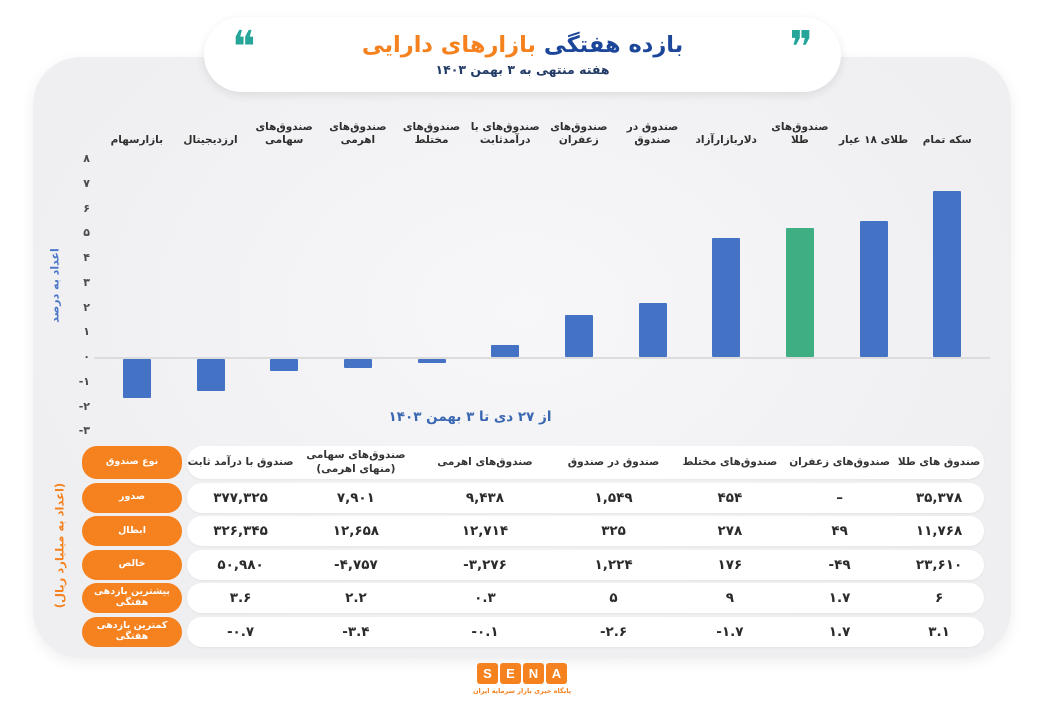  Describe the element at coordinates (470, 417) in the screenshot. I see `chart-caption: از ۲۷ دی تا ۳ بهمن ۱۴۰۳` at that location.